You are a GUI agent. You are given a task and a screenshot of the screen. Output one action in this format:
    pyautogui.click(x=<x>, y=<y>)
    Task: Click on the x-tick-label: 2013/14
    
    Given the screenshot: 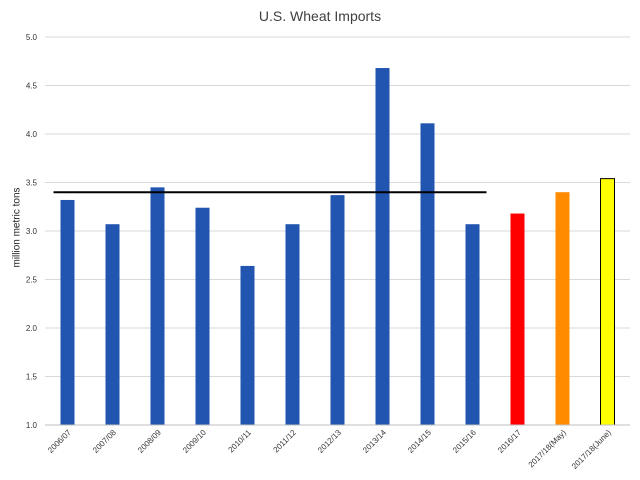 What is the action you would take?
    pyautogui.click(x=374, y=441)
    